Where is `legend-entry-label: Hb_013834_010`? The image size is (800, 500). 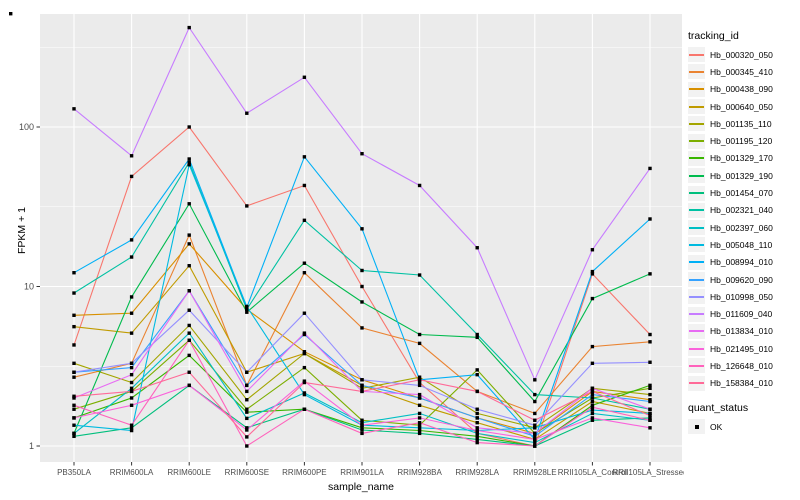 legend-entry-label: Hb_013834_010 is located at coordinates (741, 331).